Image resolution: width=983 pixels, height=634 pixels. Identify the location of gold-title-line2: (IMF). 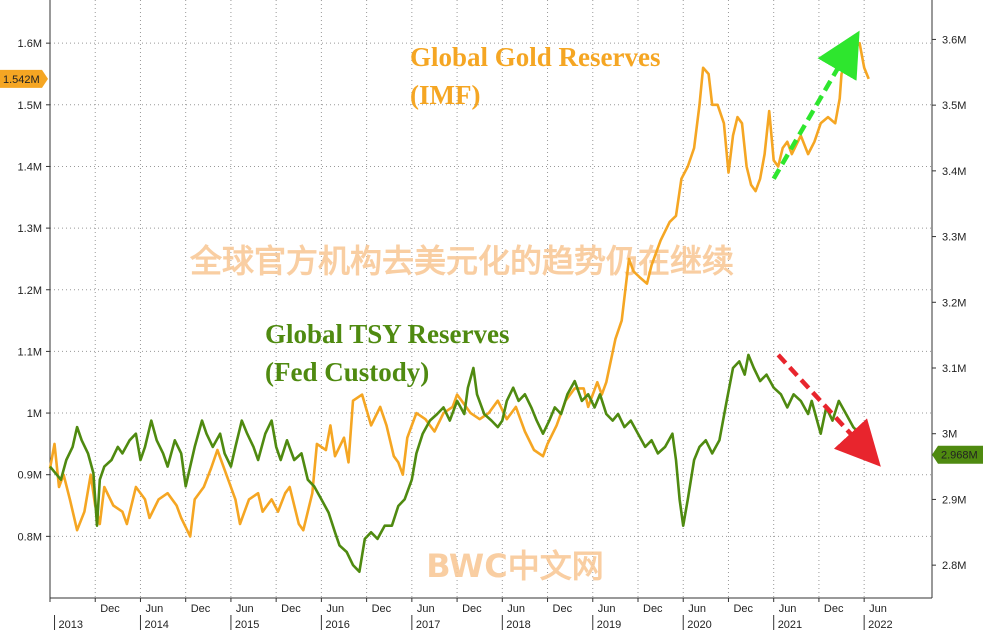
(445, 95).